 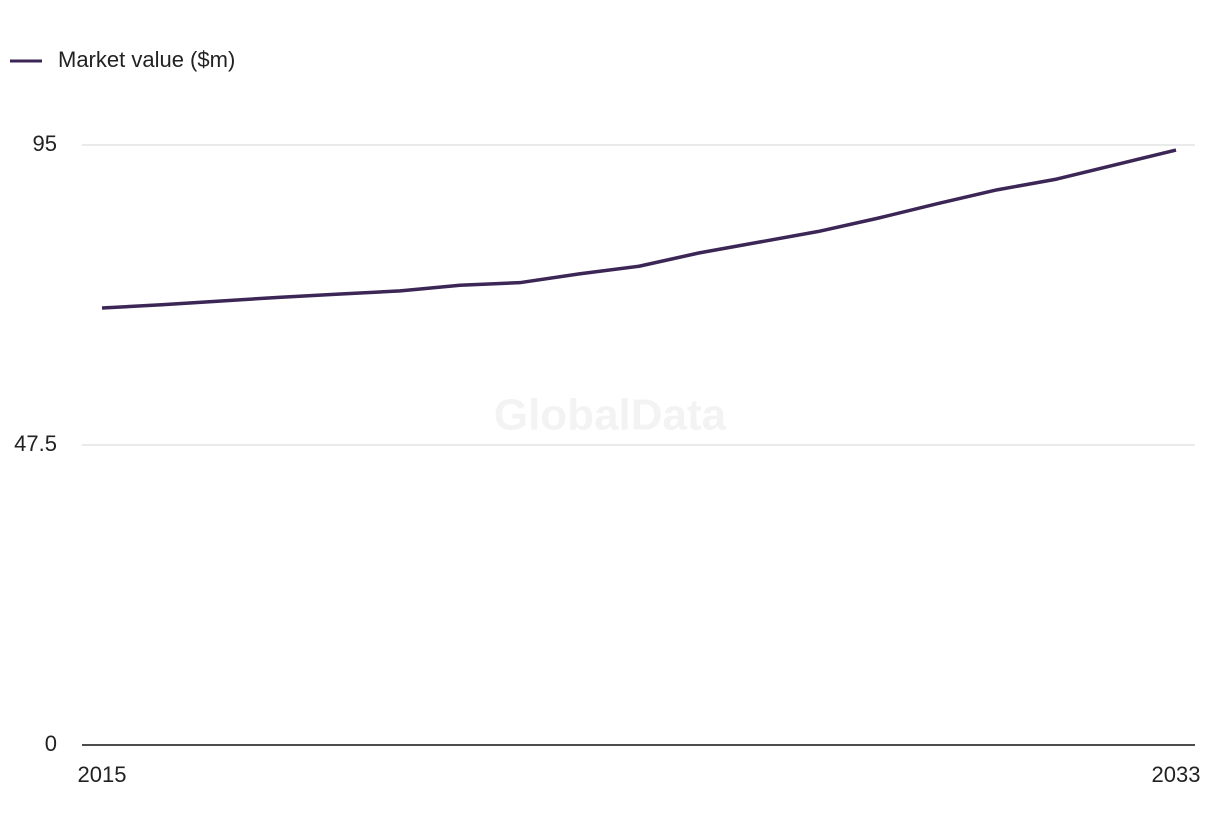 What do you see at coordinates (610, 415) in the screenshot?
I see `watermark: GlobalData` at bounding box center [610, 415].